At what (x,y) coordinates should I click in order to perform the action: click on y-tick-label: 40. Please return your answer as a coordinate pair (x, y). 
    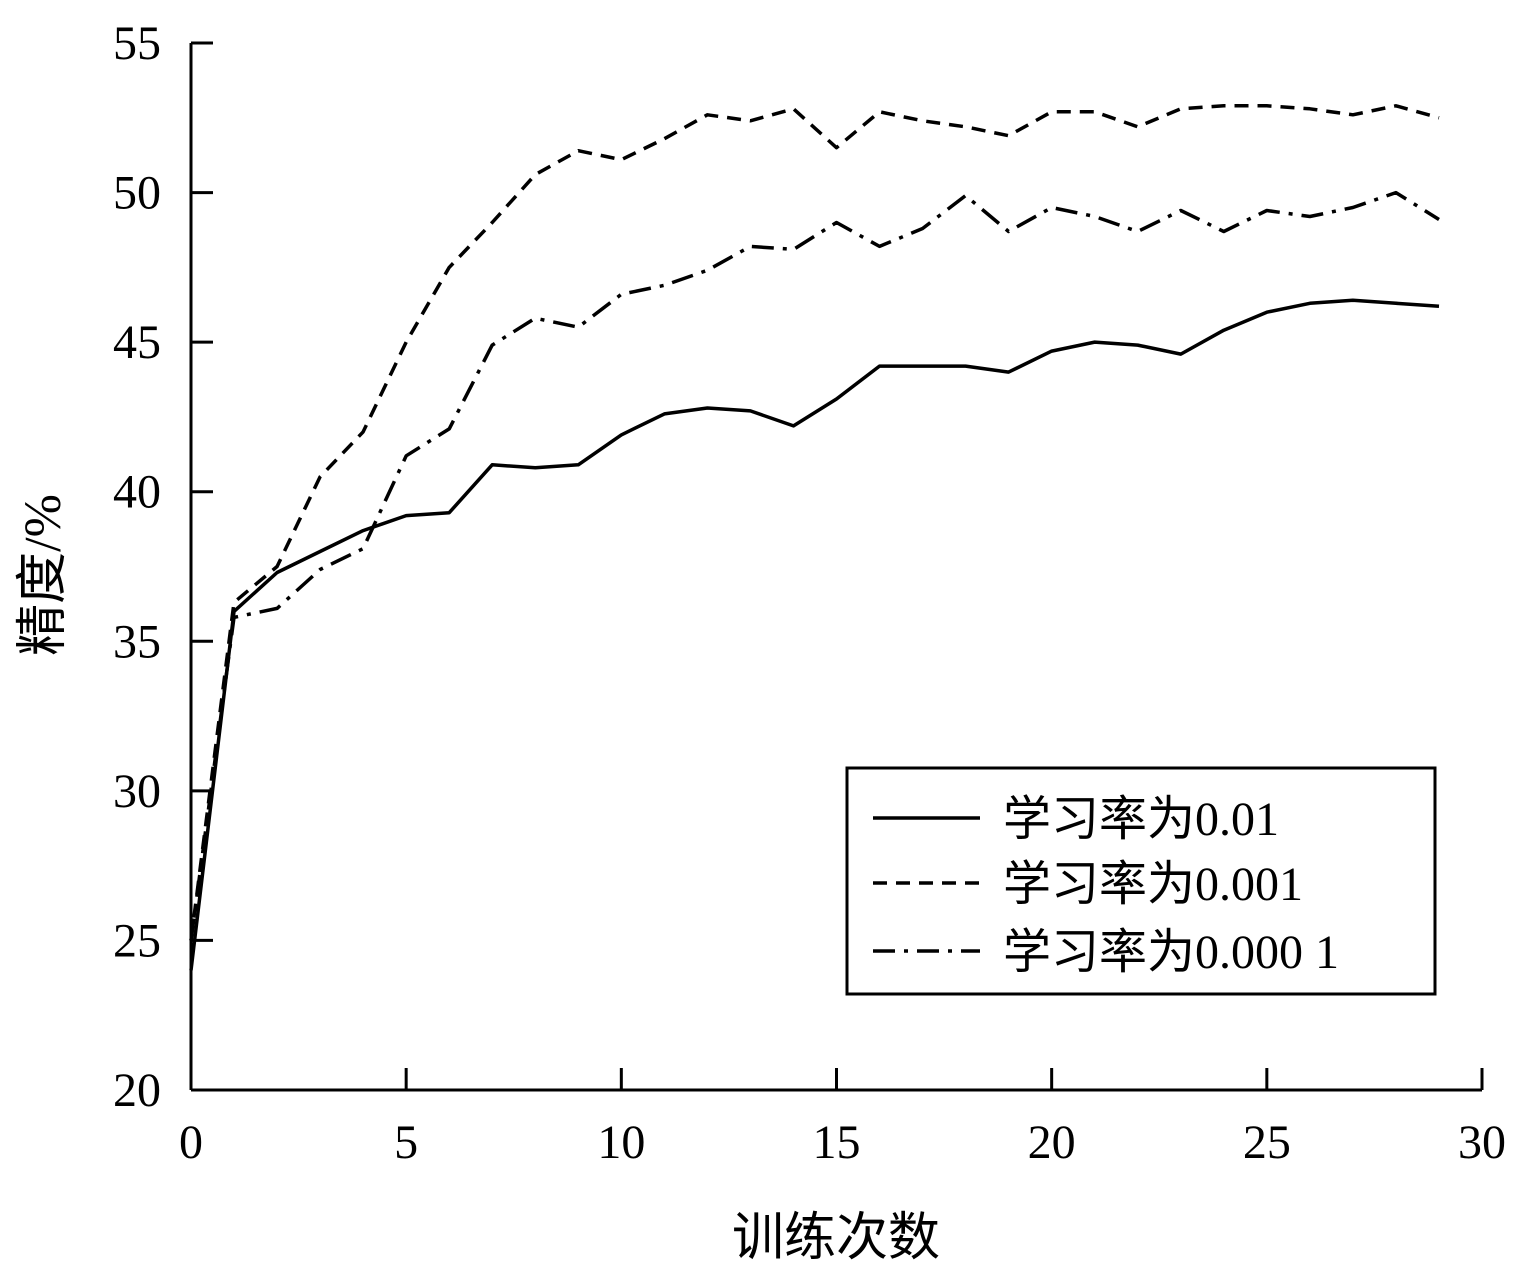
    Looking at the image, I should click on (137, 492).